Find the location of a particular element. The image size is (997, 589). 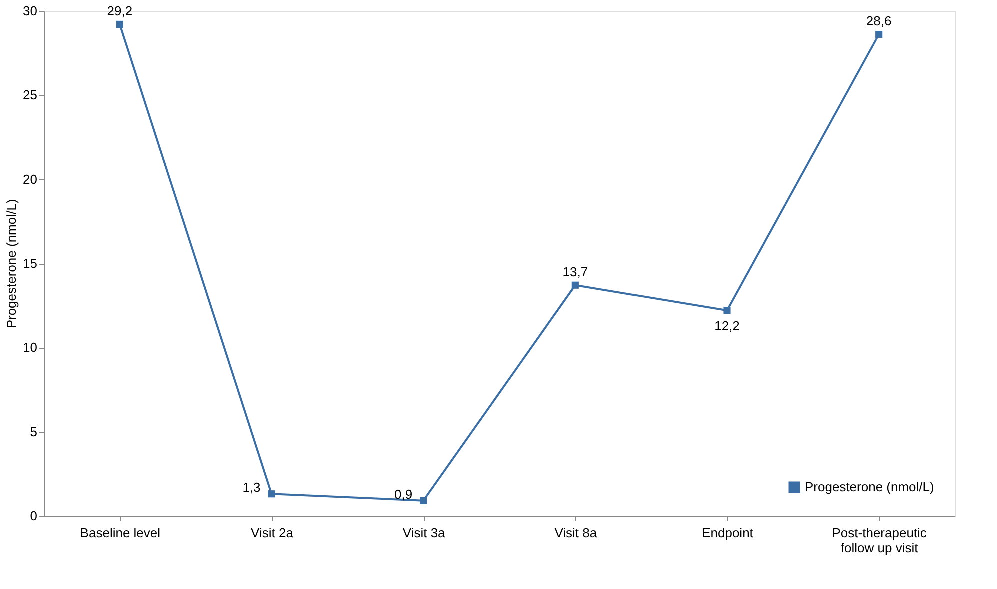

data-label: 12,2 is located at coordinates (727, 326).